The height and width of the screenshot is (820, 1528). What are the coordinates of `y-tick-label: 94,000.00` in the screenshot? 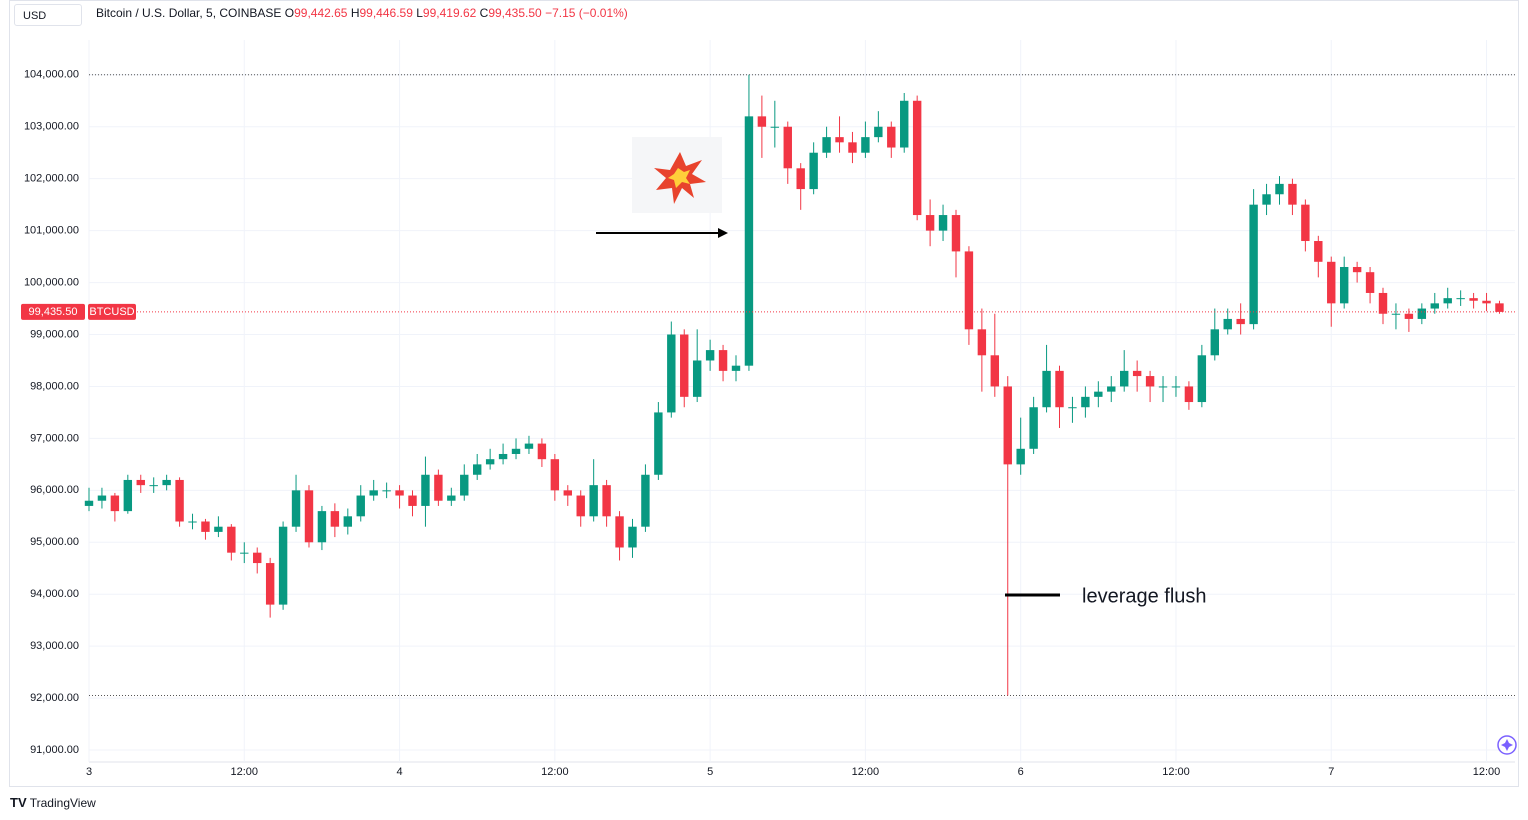 It's located at (54, 594).